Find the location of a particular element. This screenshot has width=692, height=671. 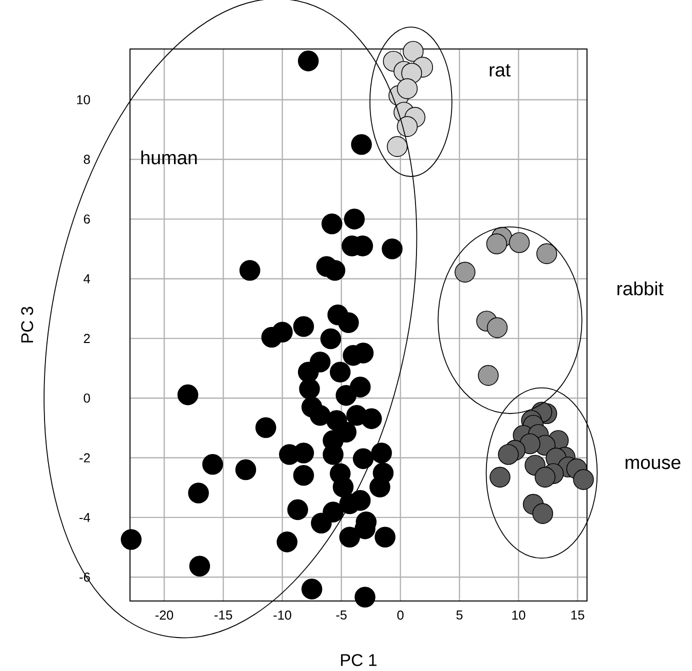

y-tick-label: 10 is located at coordinates (83, 99).